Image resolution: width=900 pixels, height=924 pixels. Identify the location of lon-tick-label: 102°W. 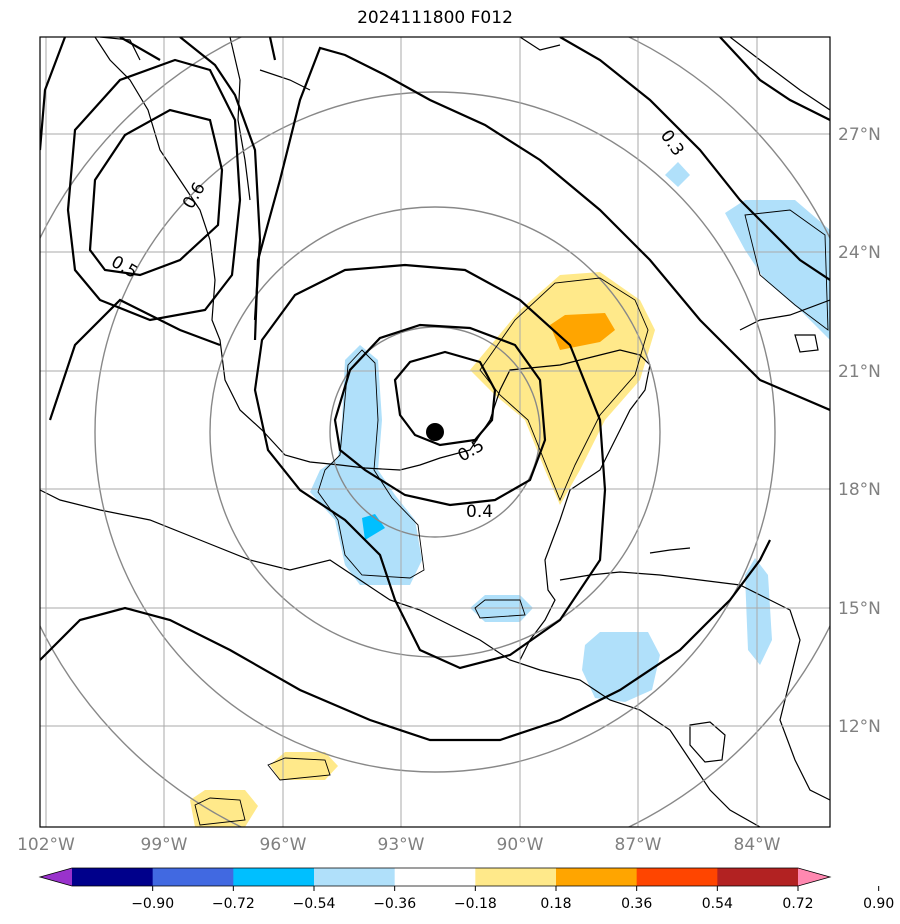
(46, 845).